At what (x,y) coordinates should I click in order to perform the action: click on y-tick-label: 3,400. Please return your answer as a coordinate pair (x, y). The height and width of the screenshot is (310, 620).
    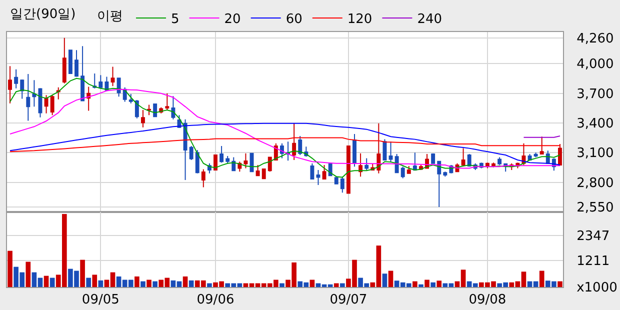
    Looking at the image, I should click on (595, 124).